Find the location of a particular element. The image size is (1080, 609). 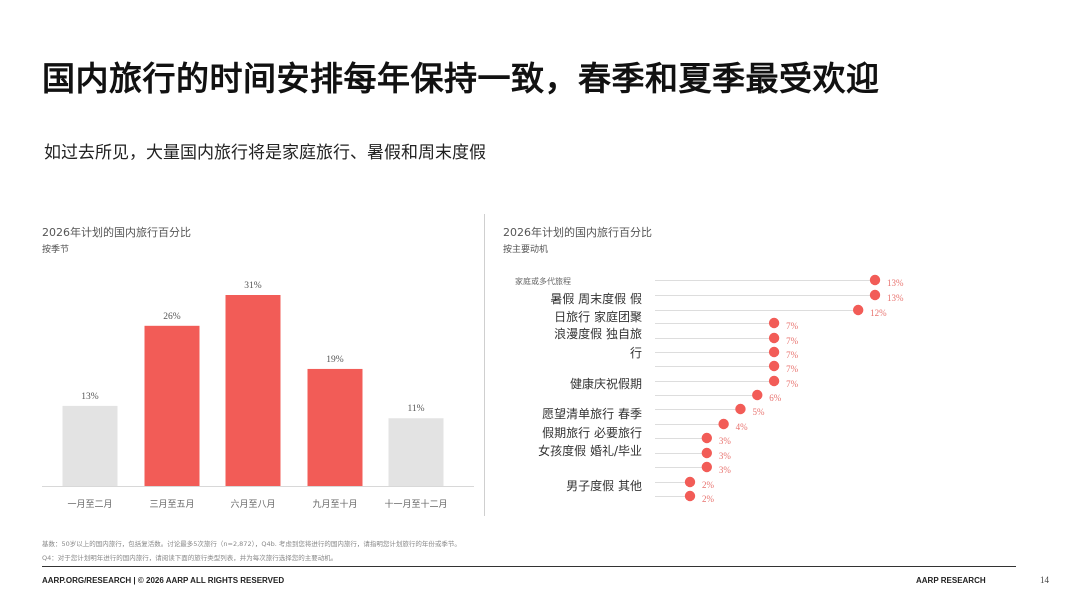

page-subtitle: 如过去所见，大量国内旅行将是家庭旅行、暑假和周末度假 is located at coordinates (265, 153).